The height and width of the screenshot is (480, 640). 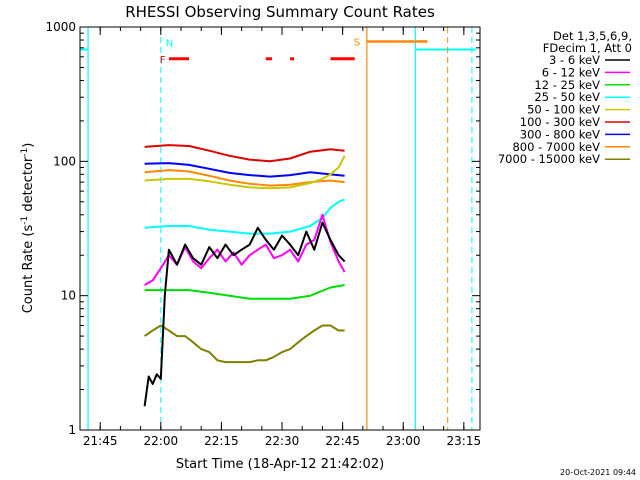 I want to click on x-tick-label-6: 23:15, so click(x=464, y=441).